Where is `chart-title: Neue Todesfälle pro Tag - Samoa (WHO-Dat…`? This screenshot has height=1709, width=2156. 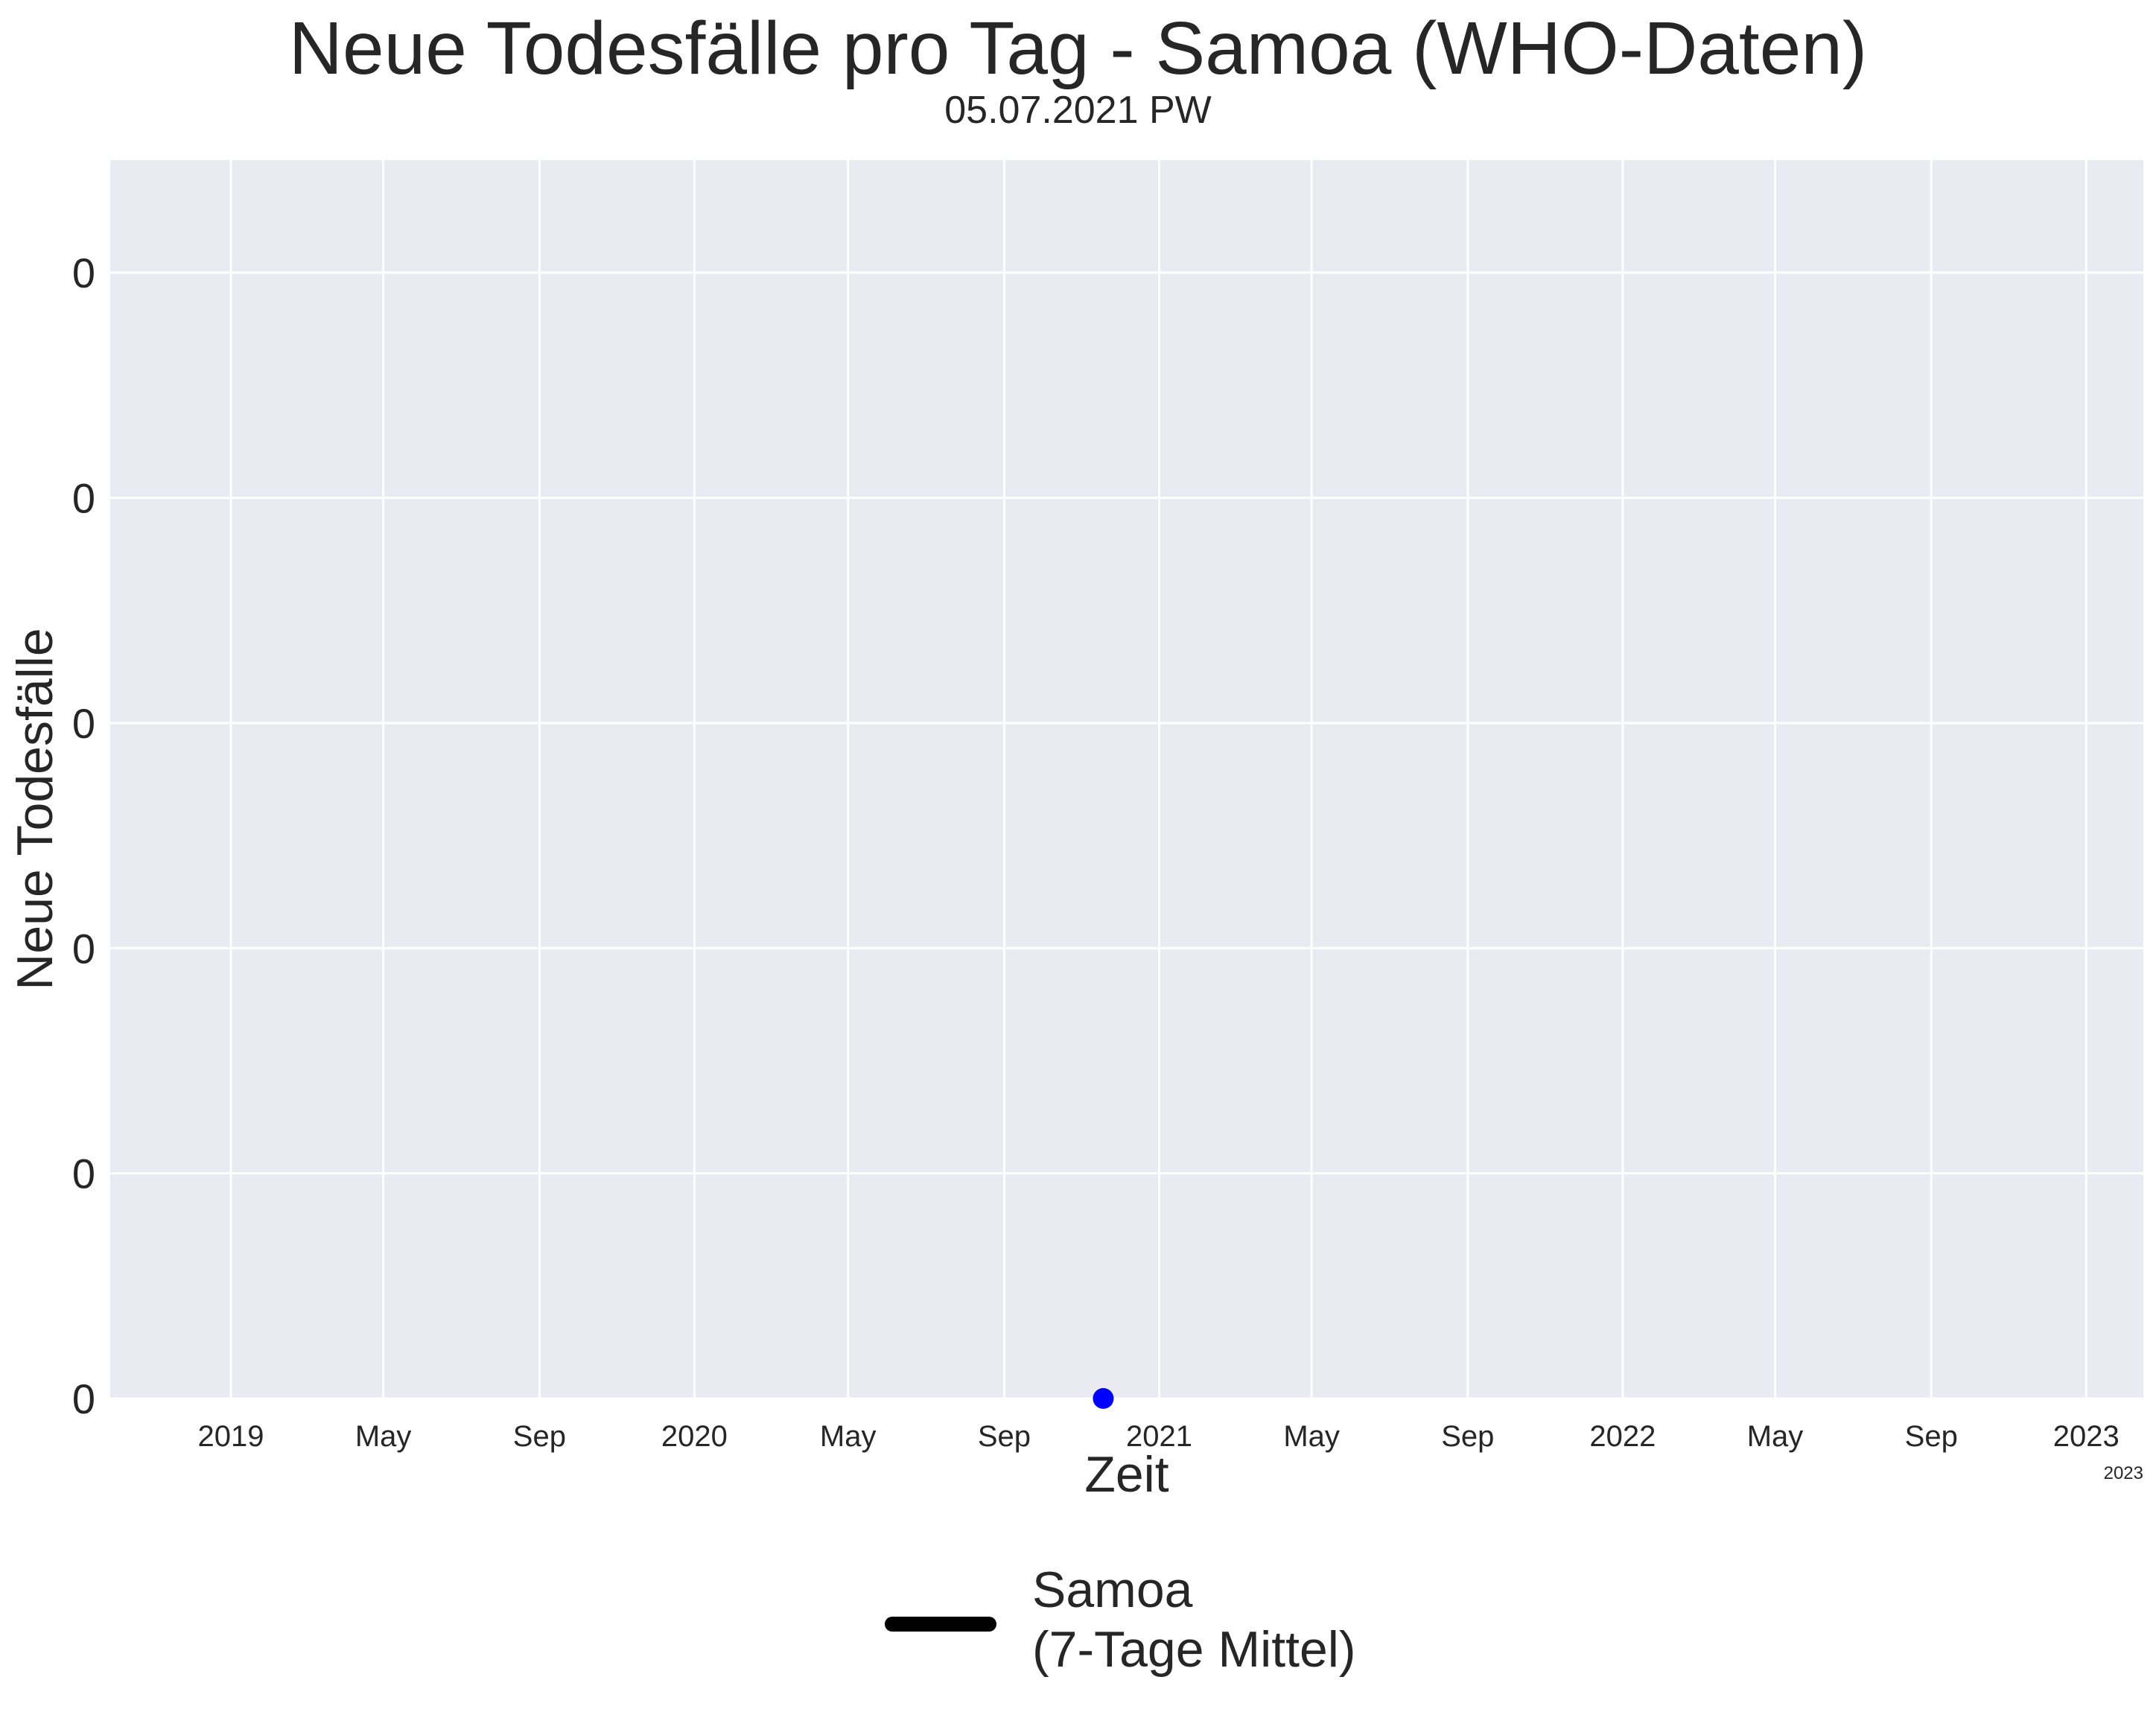
chart-title: Neue Todesfälle pro Tag - Samoa (WHO-Dat… is located at coordinates (1078, 48).